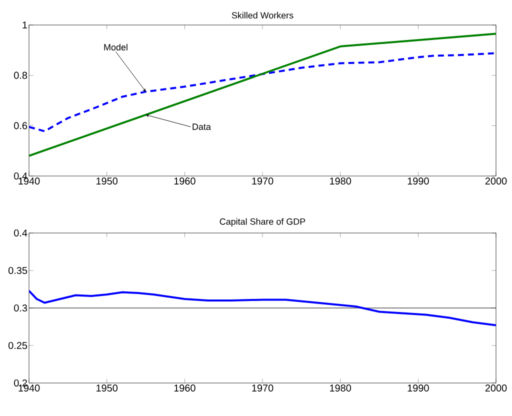 This screenshot has width=512, height=416. I want to click on y-tick-label: 0.8, so click(21, 75).